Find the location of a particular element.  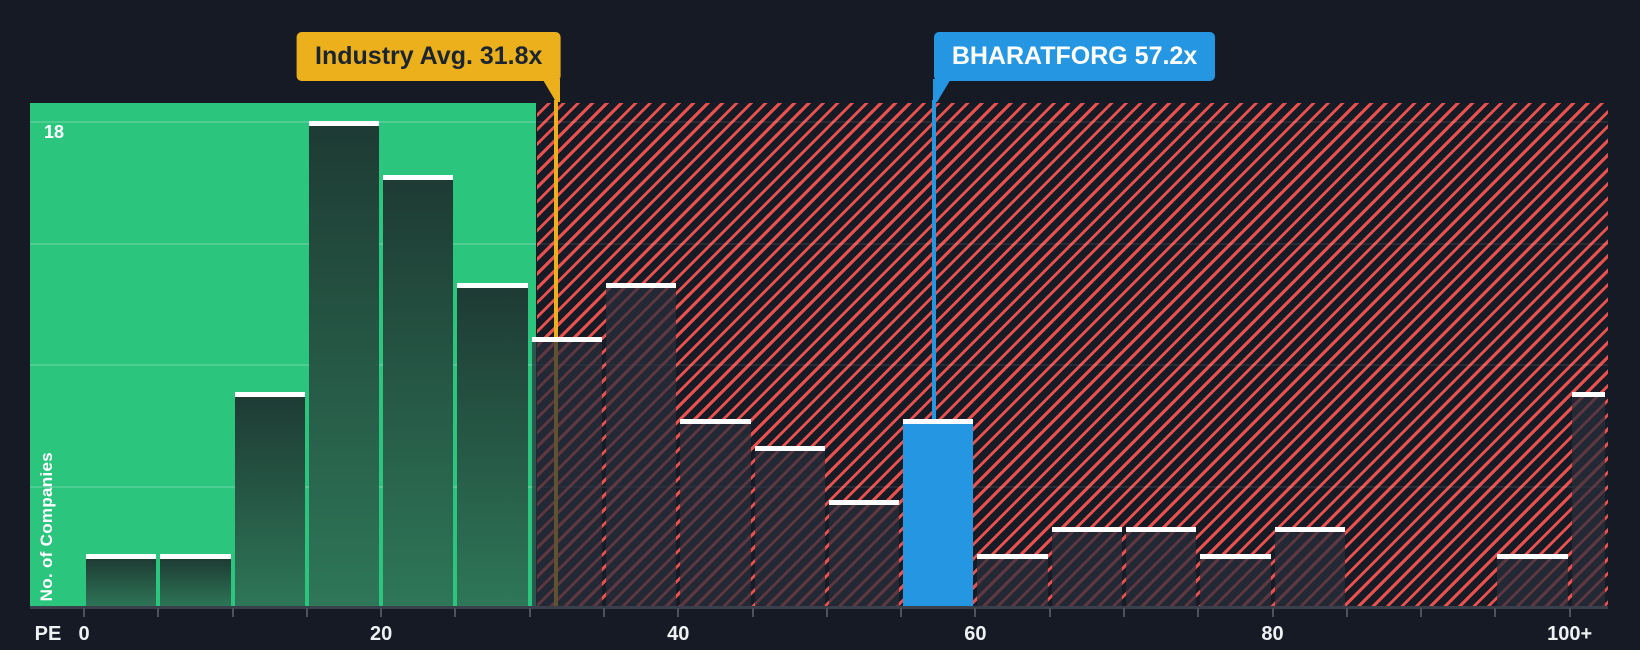

x-axis-tick-label: 80 is located at coordinates (1272, 634).